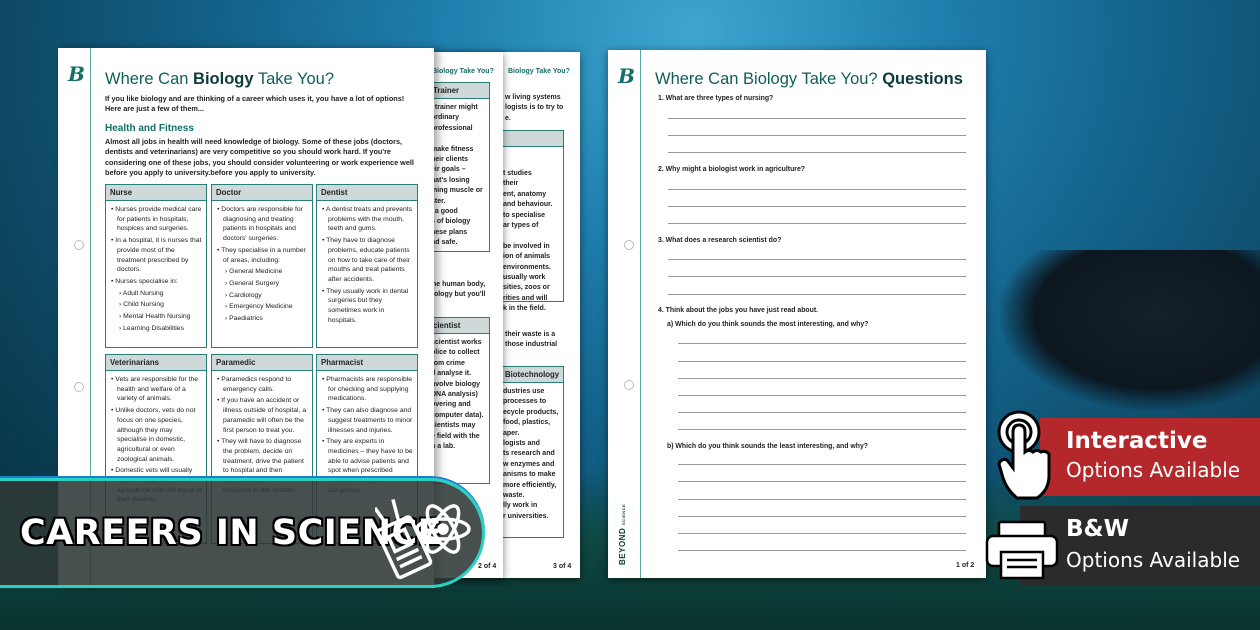  Describe the element at coordinates (1150, 457) in the screenshot. I see `interactive-options-badge: Interactive Options Available` at that location.